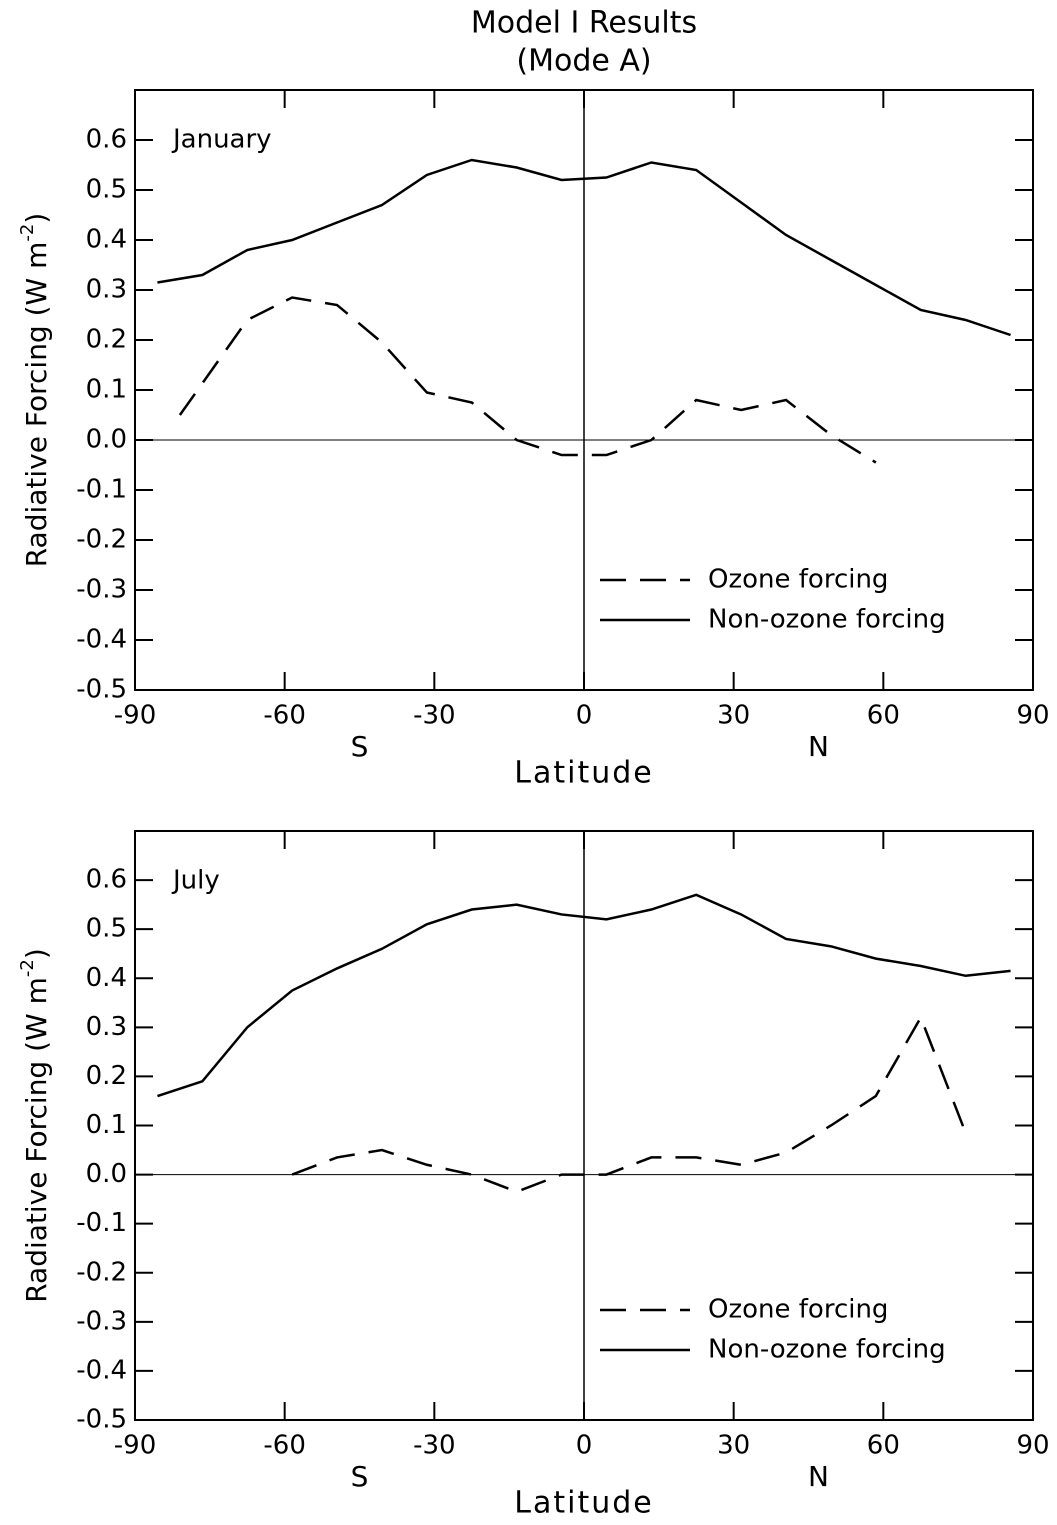 This screenshot has height=1525, width=1057. Describe the element at coordinates (195, 881) in the screenshot. I see `panel-label: July` at that location.